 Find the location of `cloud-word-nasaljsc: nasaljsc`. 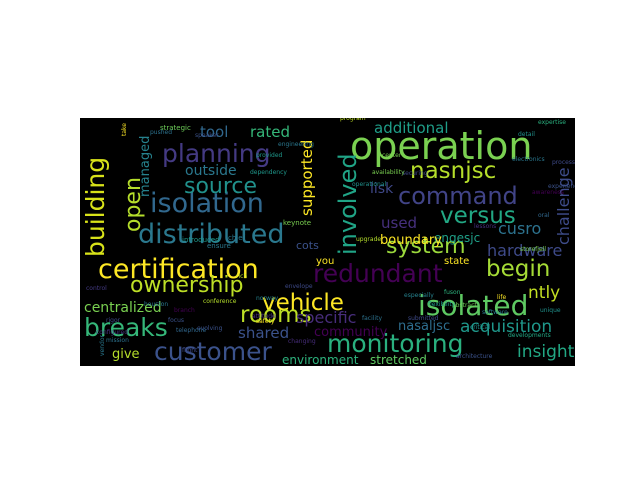

cloud-word-nasaljsc: nasaljsc is located at coordinates (424, 326).